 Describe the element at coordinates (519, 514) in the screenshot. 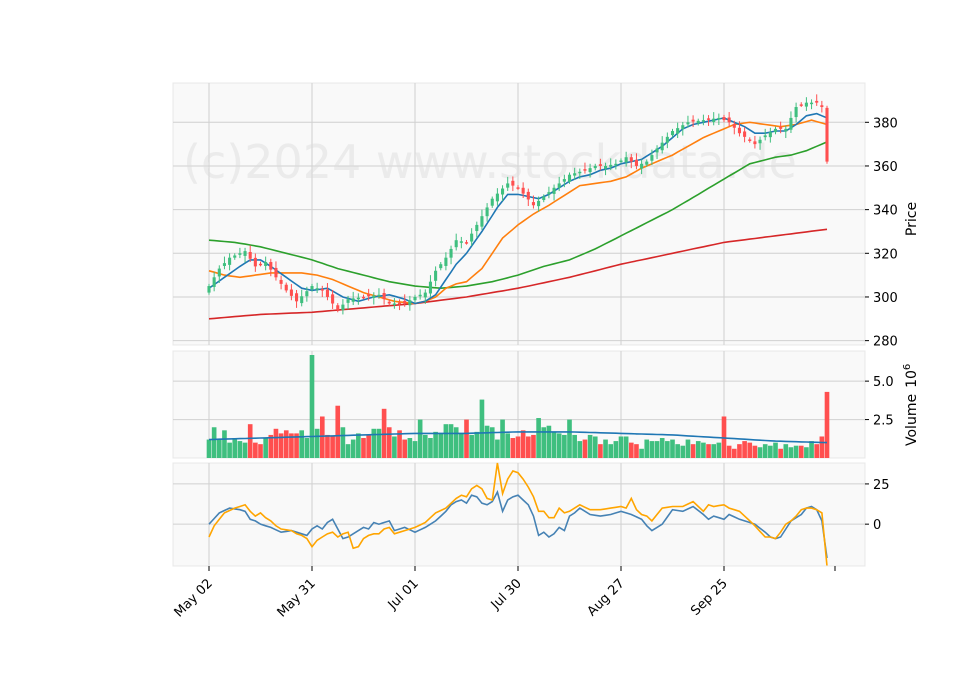

I see `oscillator-panel-background` at that location.